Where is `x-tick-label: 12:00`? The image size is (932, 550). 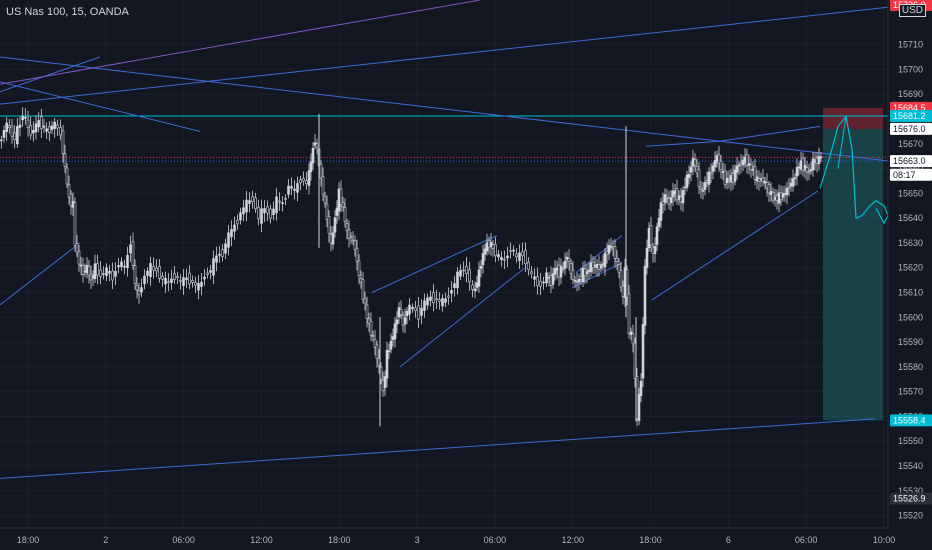 x-tick-label: 12:00 is located at coordinates (572, 540).